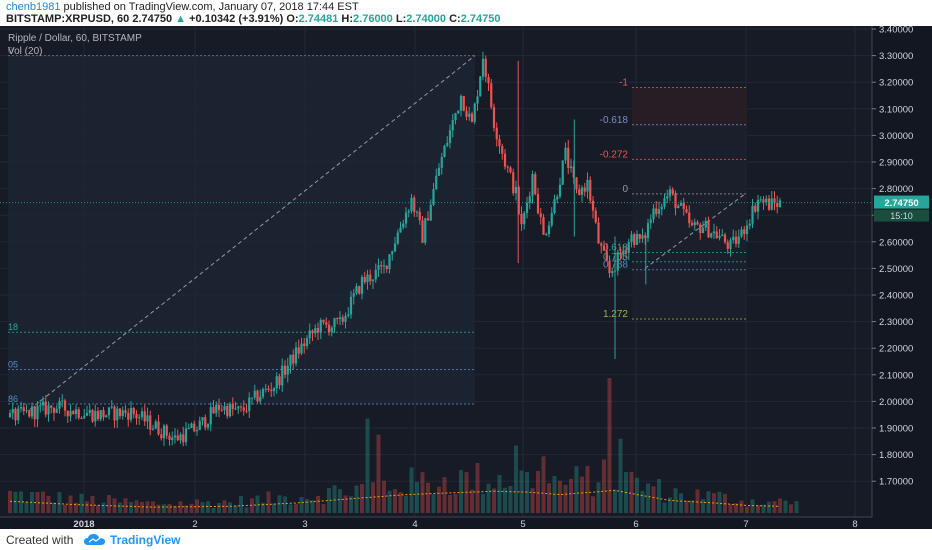  I want to click on price-tick-label: 3.30000, so click(896, 56).